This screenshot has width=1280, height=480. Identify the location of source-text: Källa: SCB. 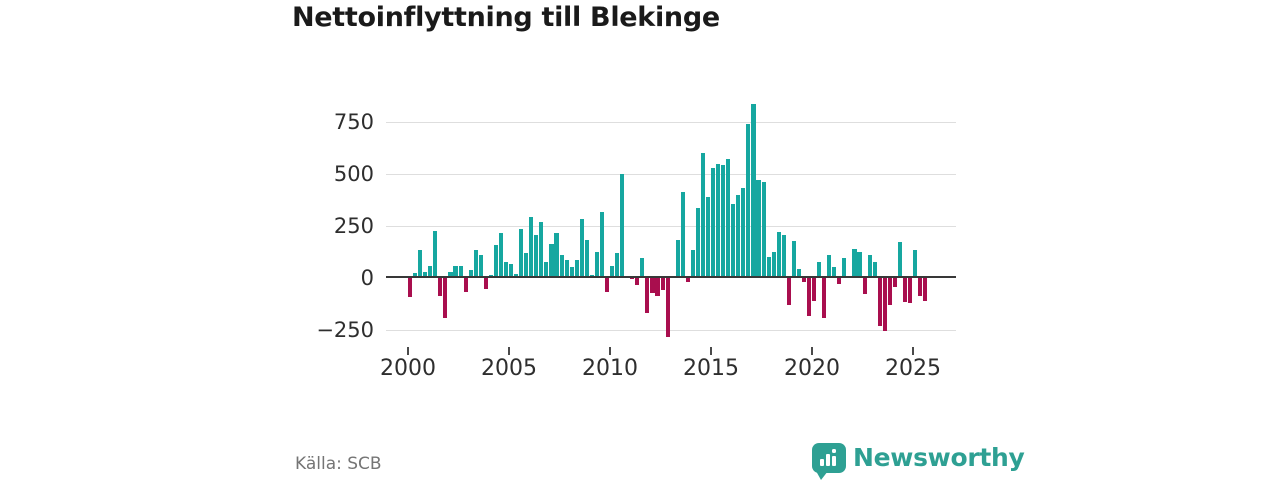
(338, 464).